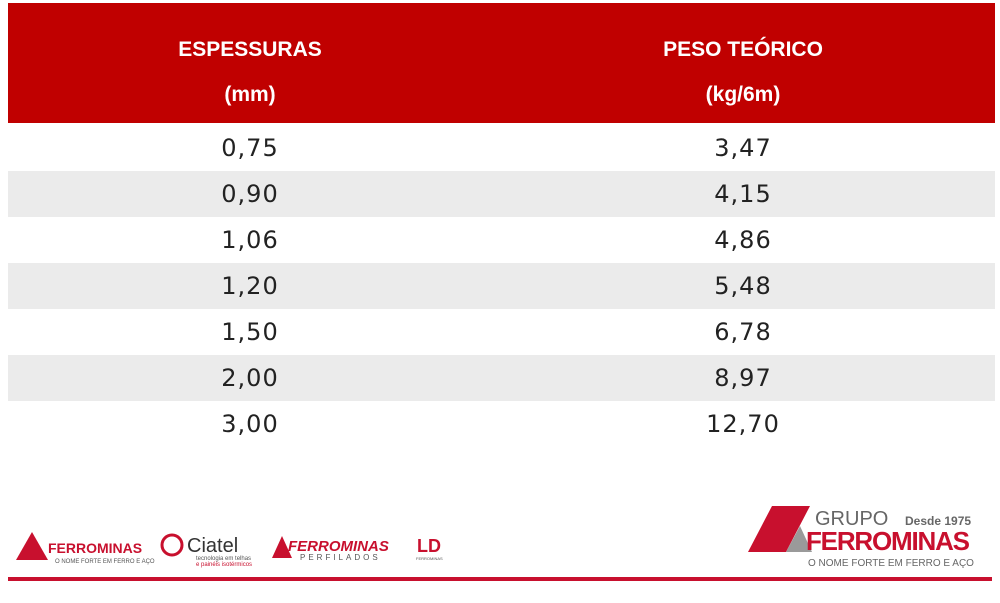 Image resolution: width=1000 pixels, height=603 pixels. I want to click on brand-name: FERROMINAS, so click(888, 541).